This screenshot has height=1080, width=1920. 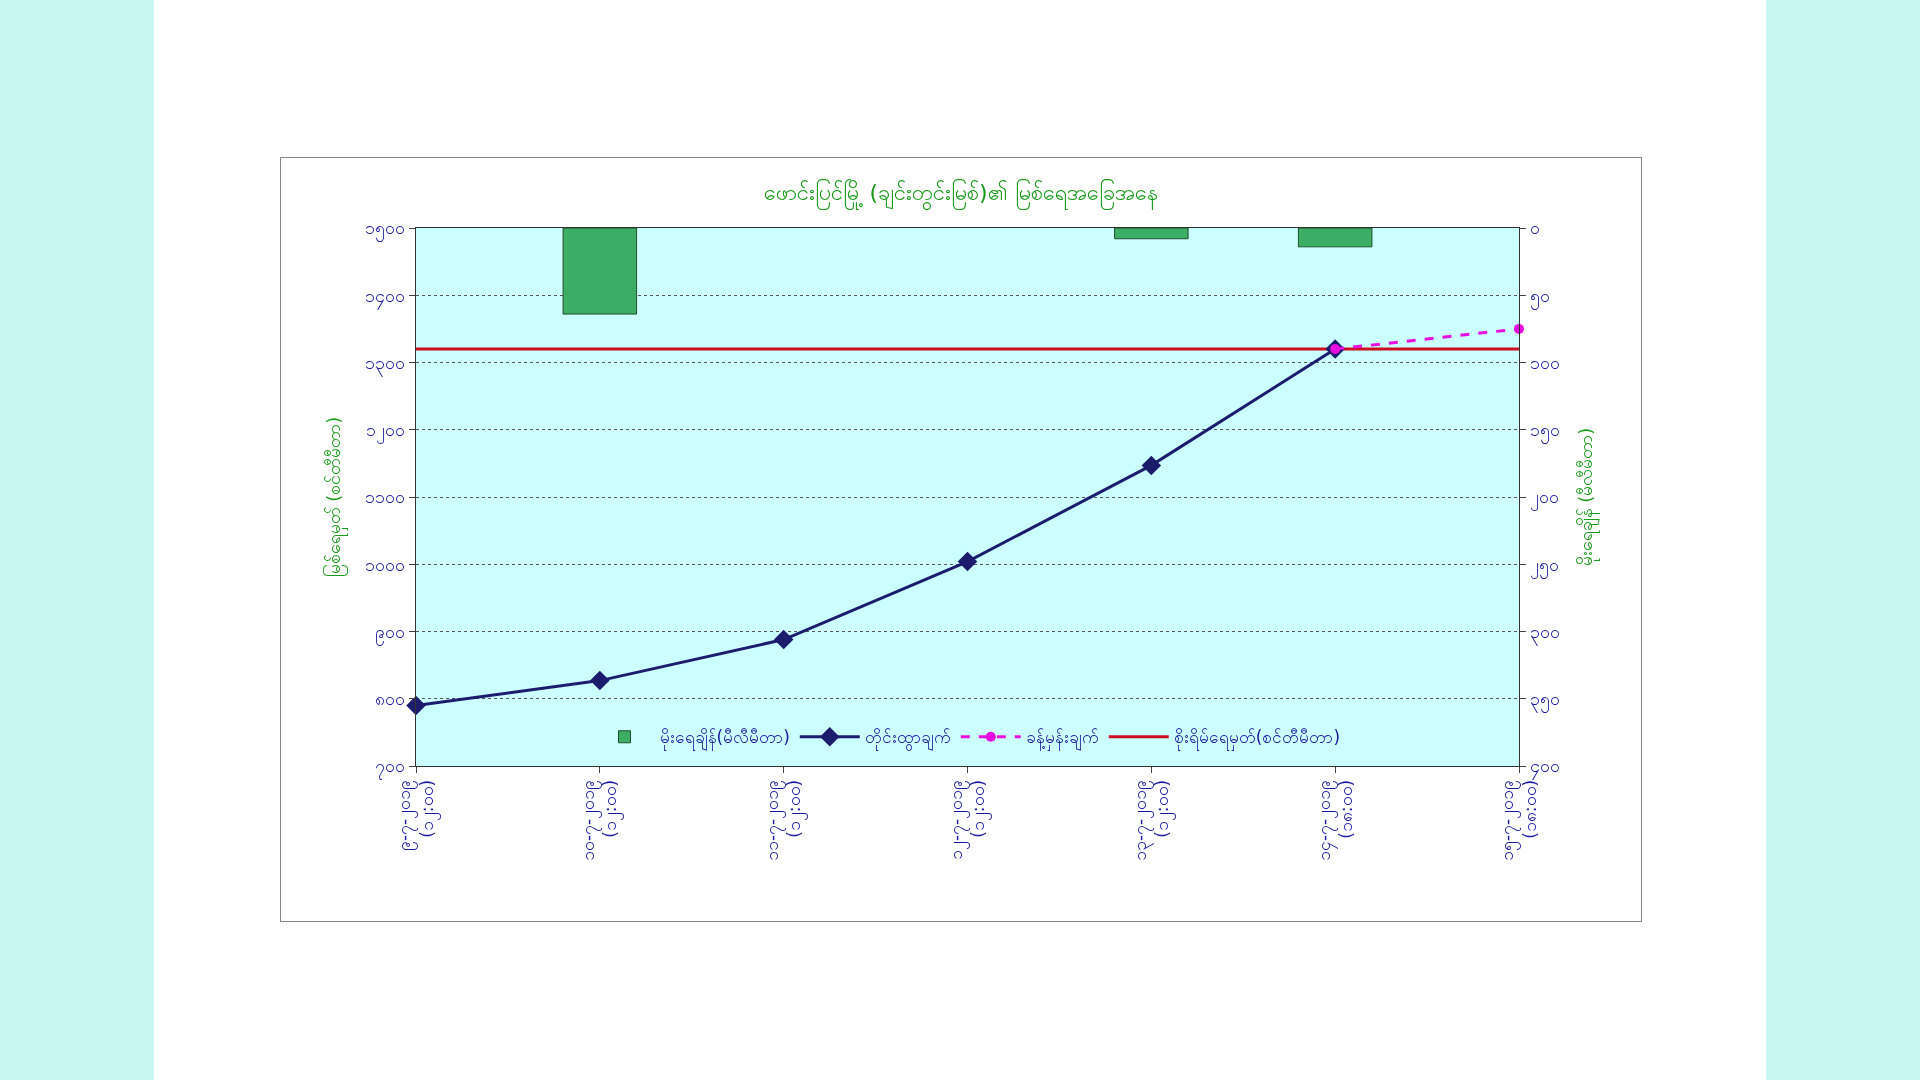 What do you see at coordinates (1544, 432) in the screenshot?
I see `y2-tick-label: ၁၅၀` at bounding box center [1544, 432].